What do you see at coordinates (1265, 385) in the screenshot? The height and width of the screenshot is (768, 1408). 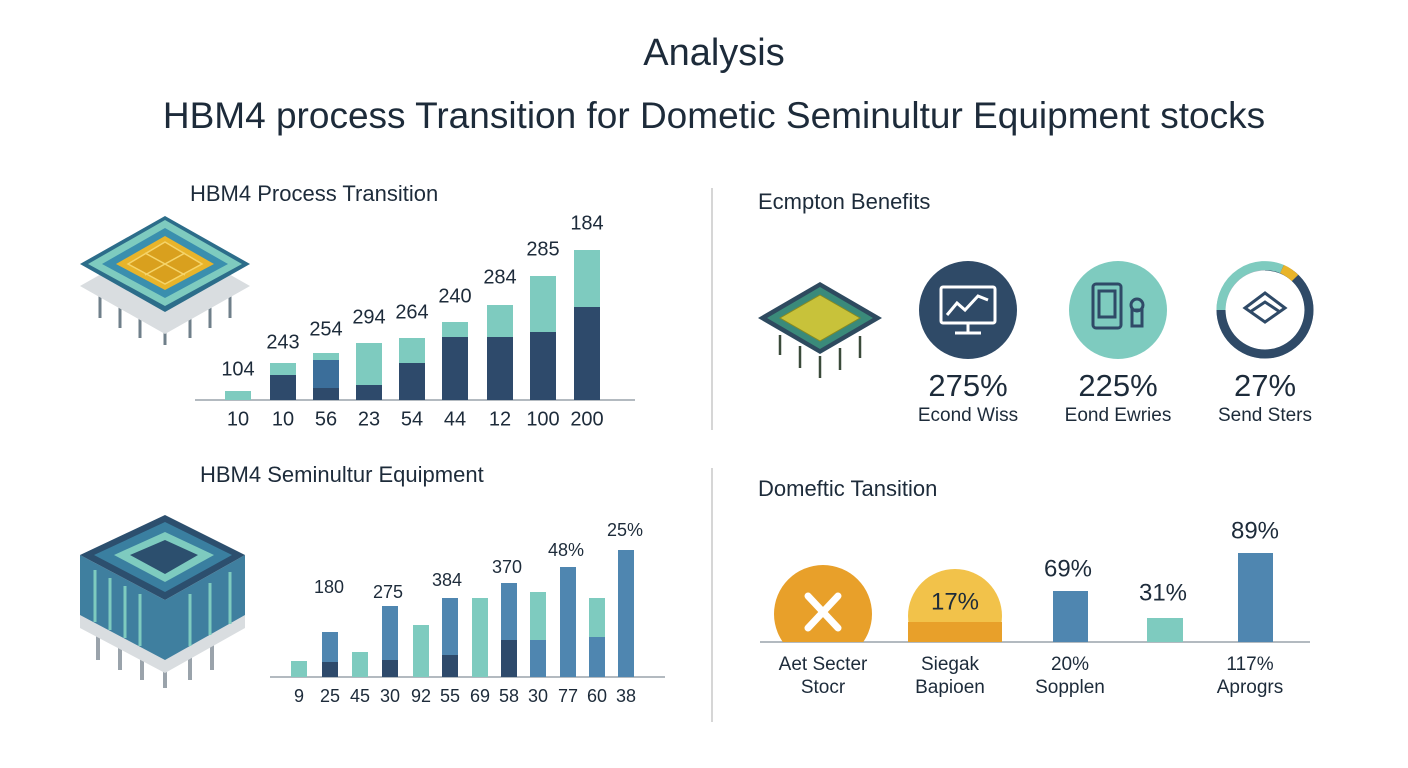 I see `item-value: 27%` at bounding box center [1265, 385].